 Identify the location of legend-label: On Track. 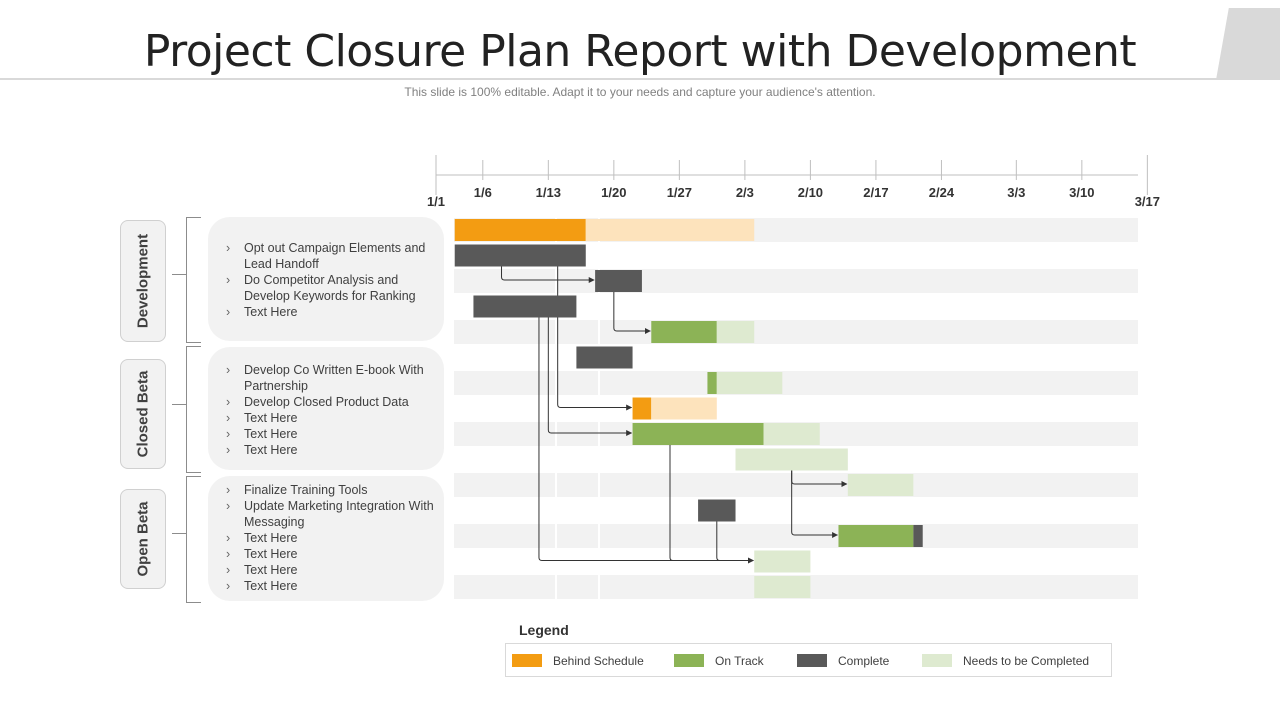
(739, 661).